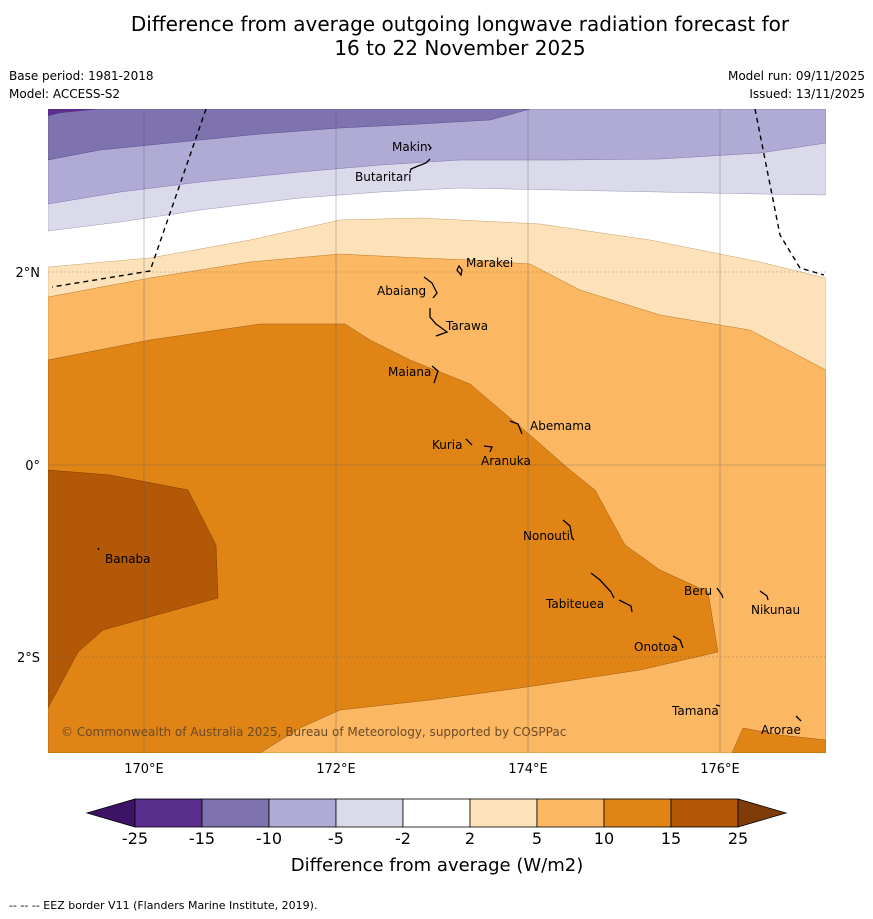 Image resolution: width=873 pixels, height=919 pixels. I want to click on label-maiana: Maiana, so click(409, 372).